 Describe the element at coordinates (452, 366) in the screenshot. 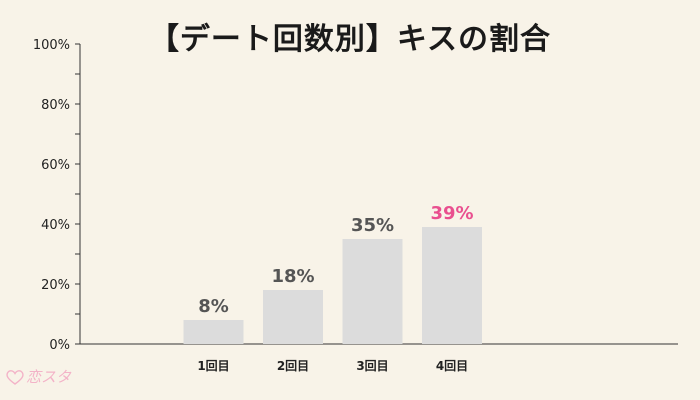

I see `x-tick-label: 4回目` at that location.